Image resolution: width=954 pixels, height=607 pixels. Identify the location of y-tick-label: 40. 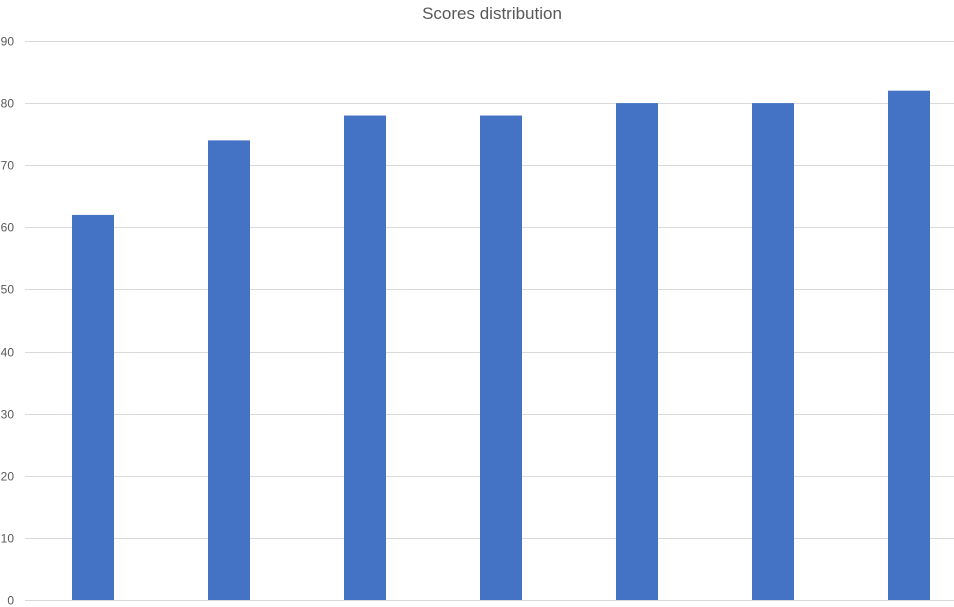
(8, 353).